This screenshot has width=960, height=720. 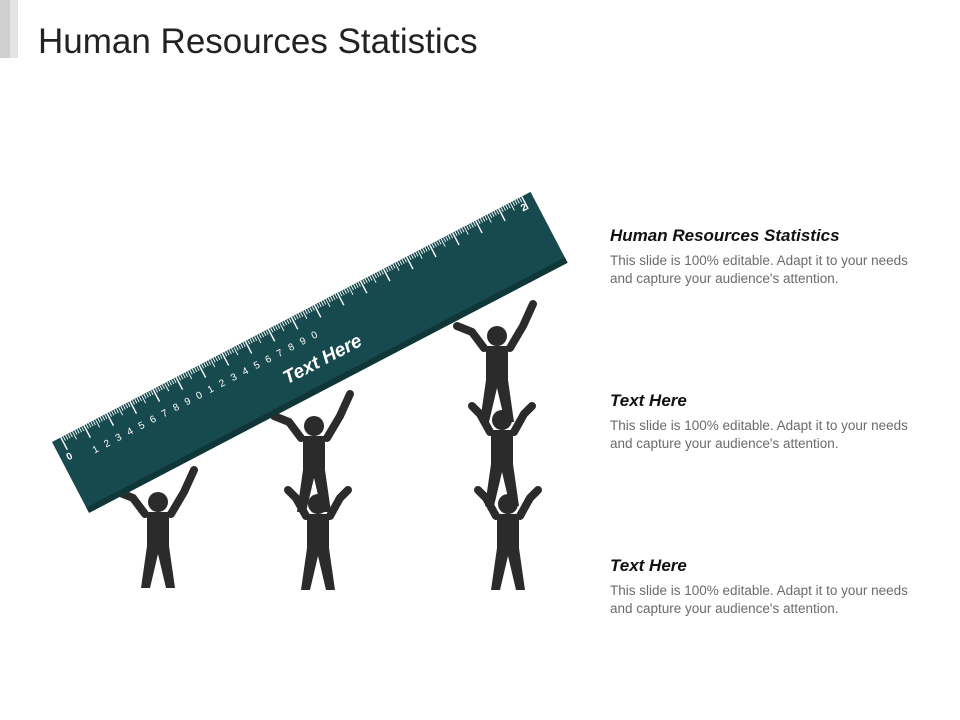 I want to click on text-block-heading: Text Here, so click(x=648, y=400).